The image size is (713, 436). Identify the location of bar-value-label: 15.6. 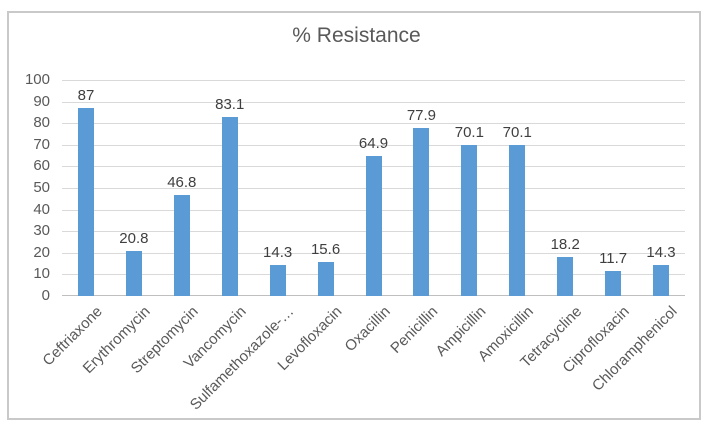
(325, 250).